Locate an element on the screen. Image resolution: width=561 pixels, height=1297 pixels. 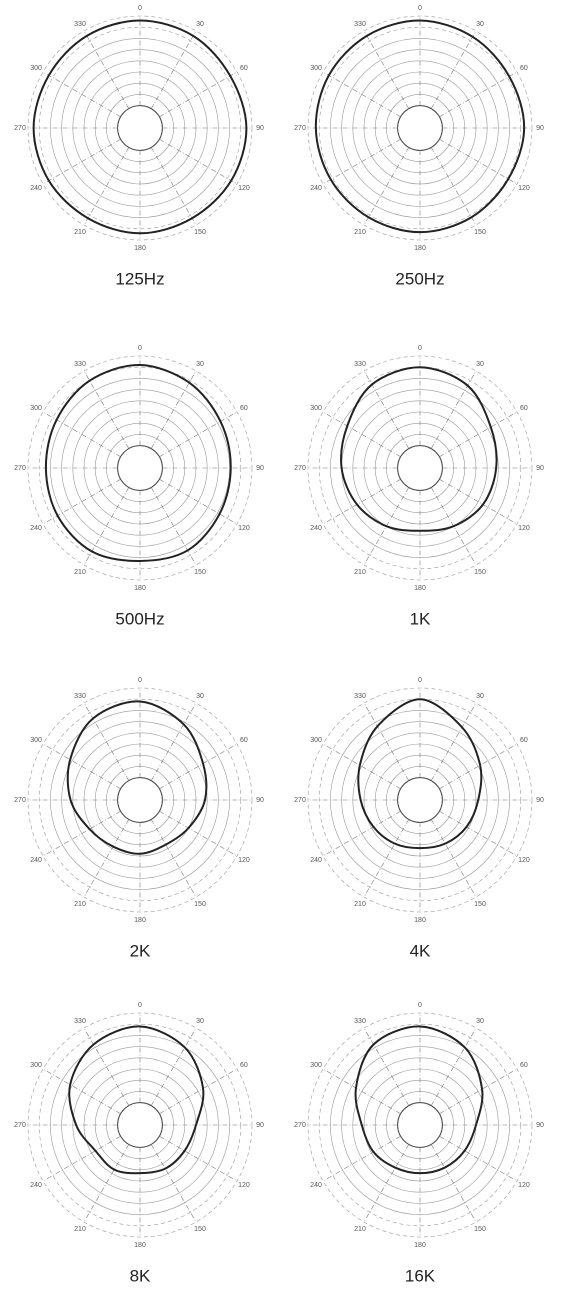
polar-chart: 0 30 60 90 120 150 180 210 240 270 300 330 250Hz is located at coordinates (419, 147).